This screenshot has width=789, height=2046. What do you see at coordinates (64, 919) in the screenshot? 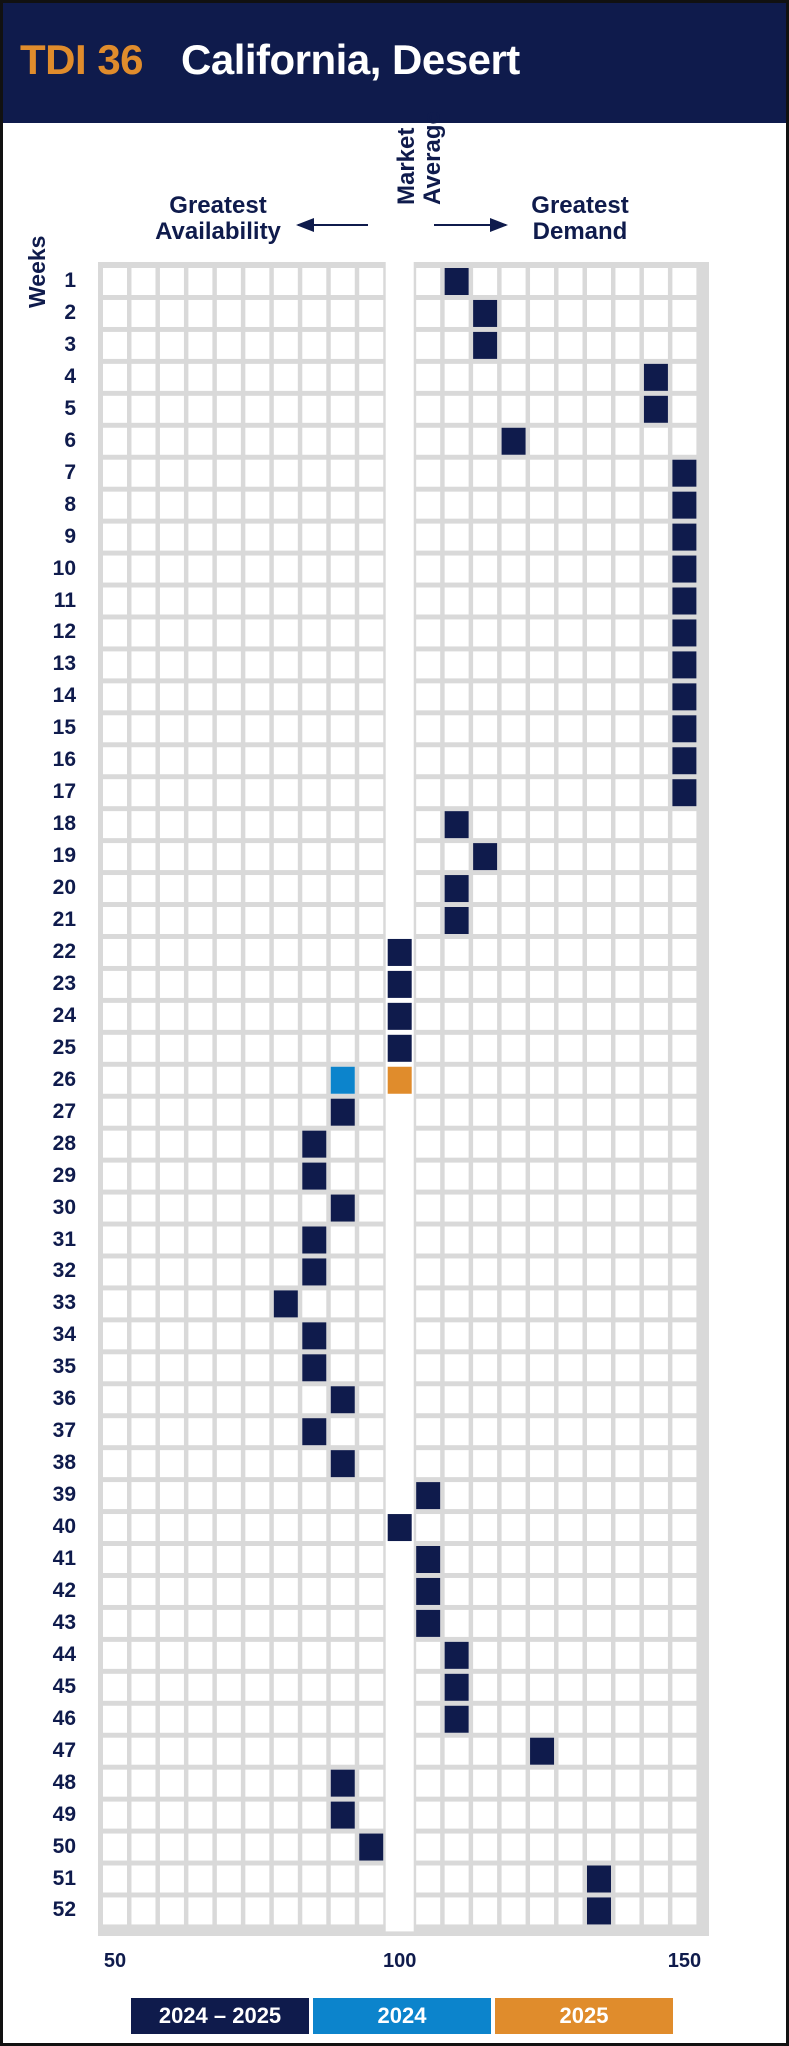
I see `week-label: 21` at bounding box center [64, 919].